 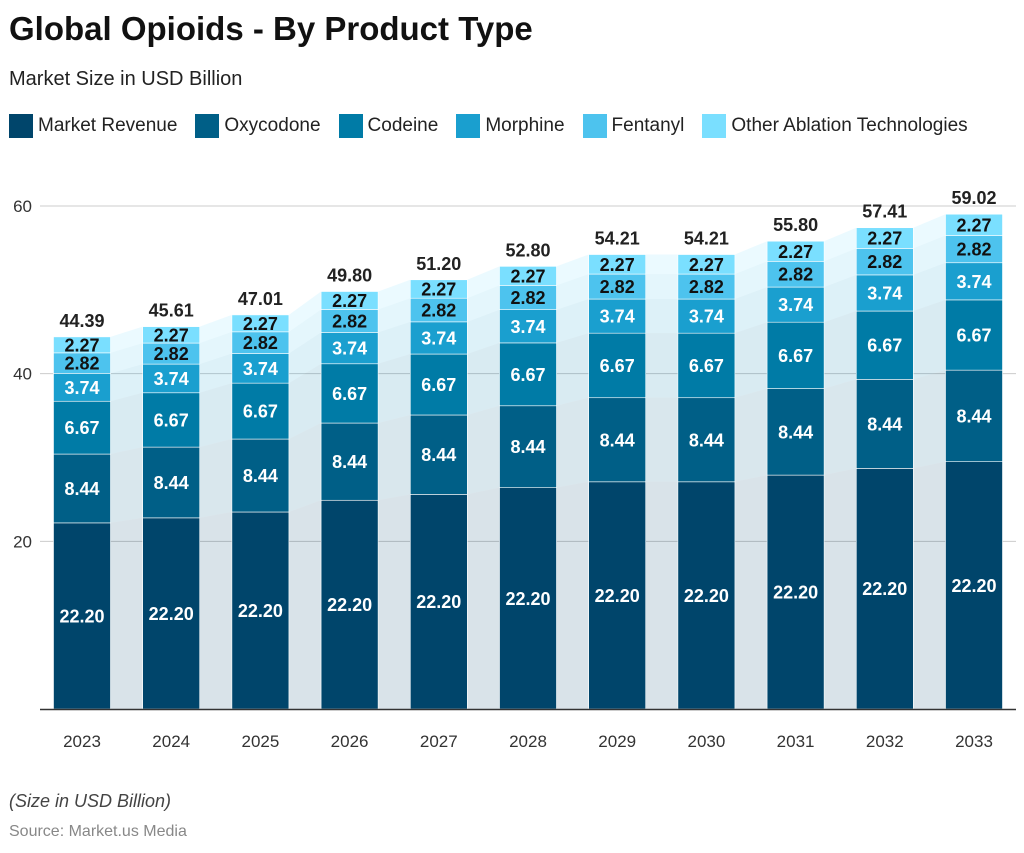 I want to click on total-label: 54.21, so click(x=706, y=239).